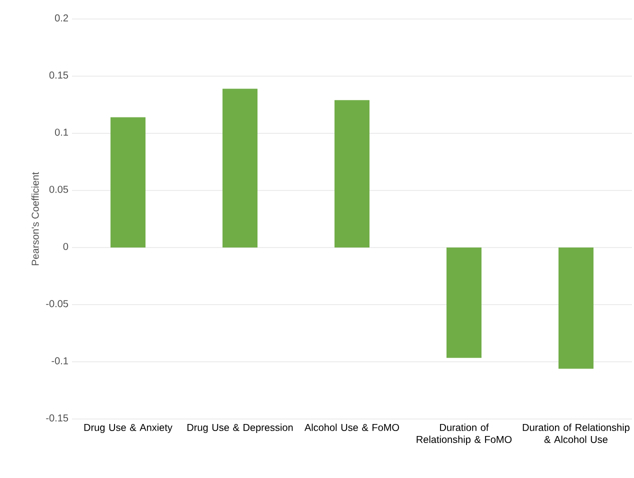 This screenshot has height=478, width=634. I want to click on y-tick-label: -0.05, so click(57, 304).